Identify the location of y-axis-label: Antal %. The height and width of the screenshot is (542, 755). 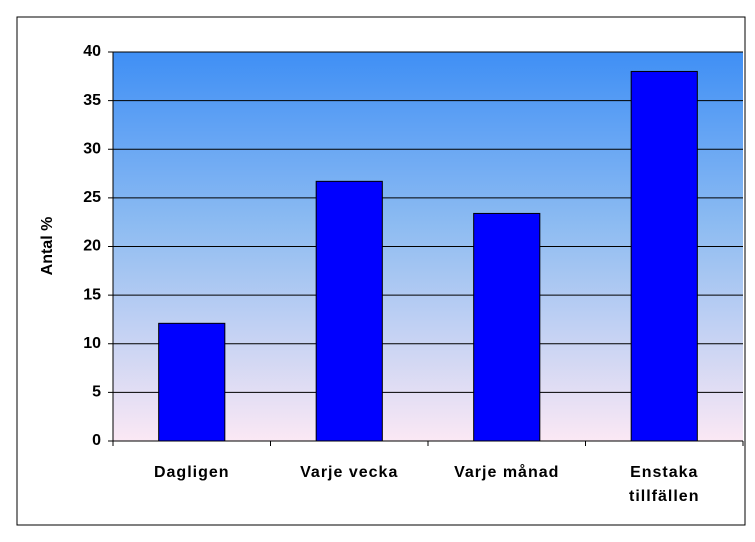
(47, 246).